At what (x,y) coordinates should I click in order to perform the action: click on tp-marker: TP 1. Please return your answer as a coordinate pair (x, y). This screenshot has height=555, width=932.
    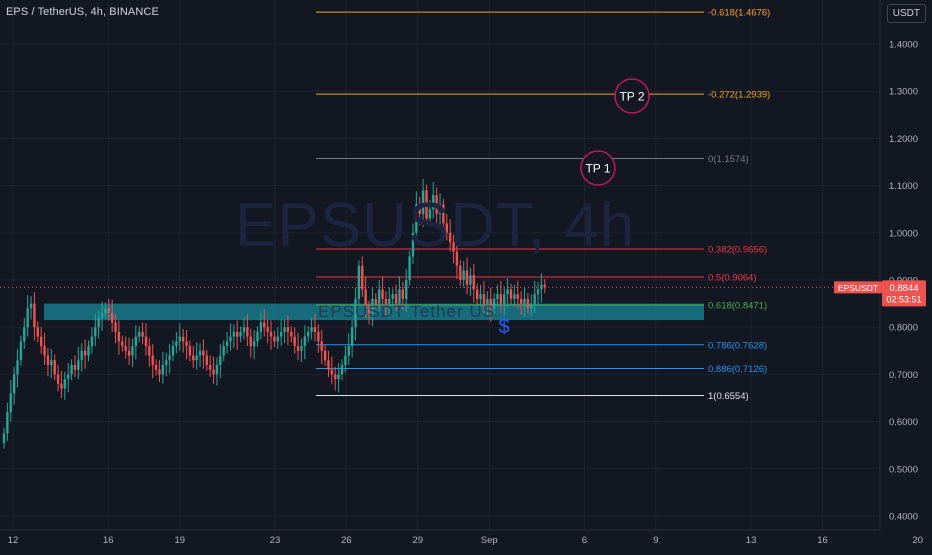
    Looking at the image, I should click on (598, 168).